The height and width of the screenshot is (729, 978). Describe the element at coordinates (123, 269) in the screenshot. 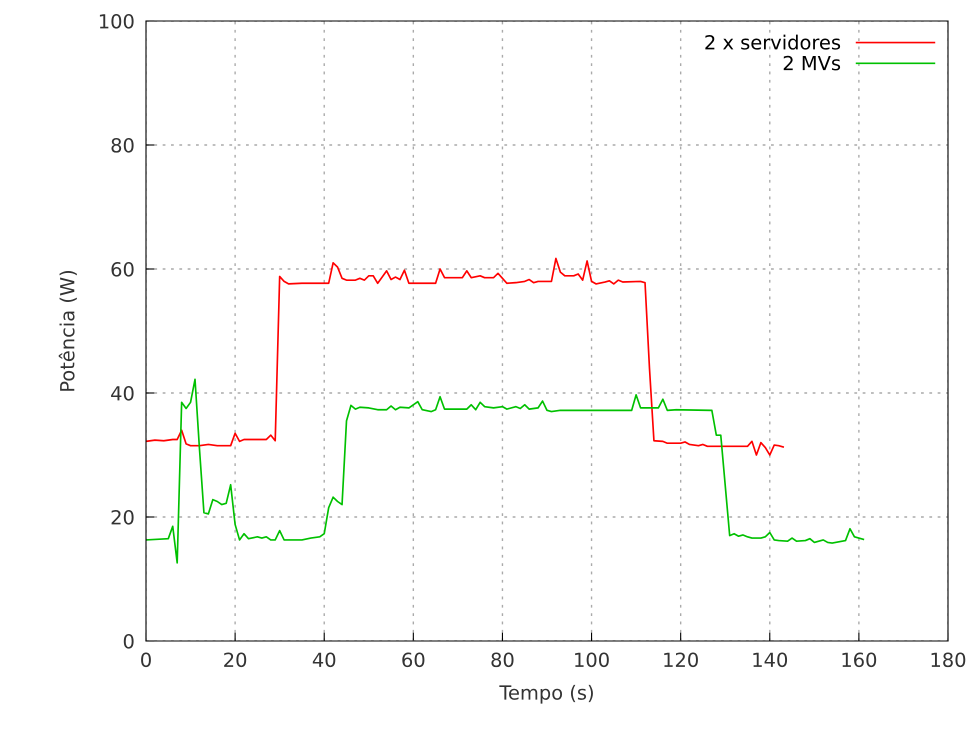

I see `y-tick-label: 60` at that location.